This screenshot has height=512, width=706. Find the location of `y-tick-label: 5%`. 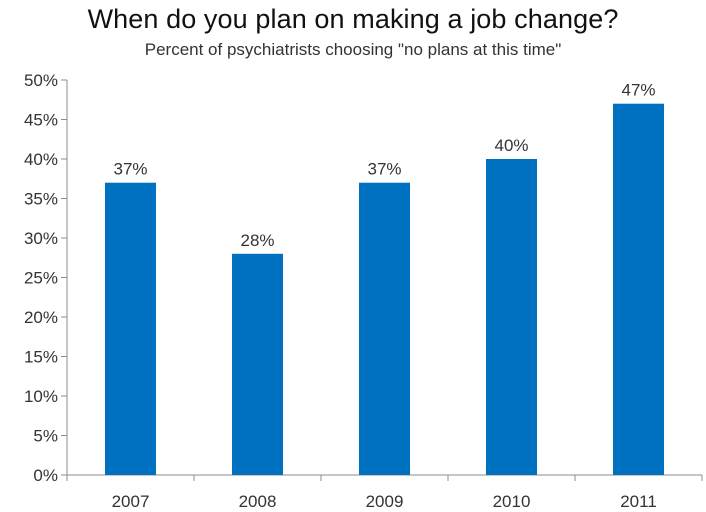

y-tick-label: 5% is located at coordinates (45, 436).